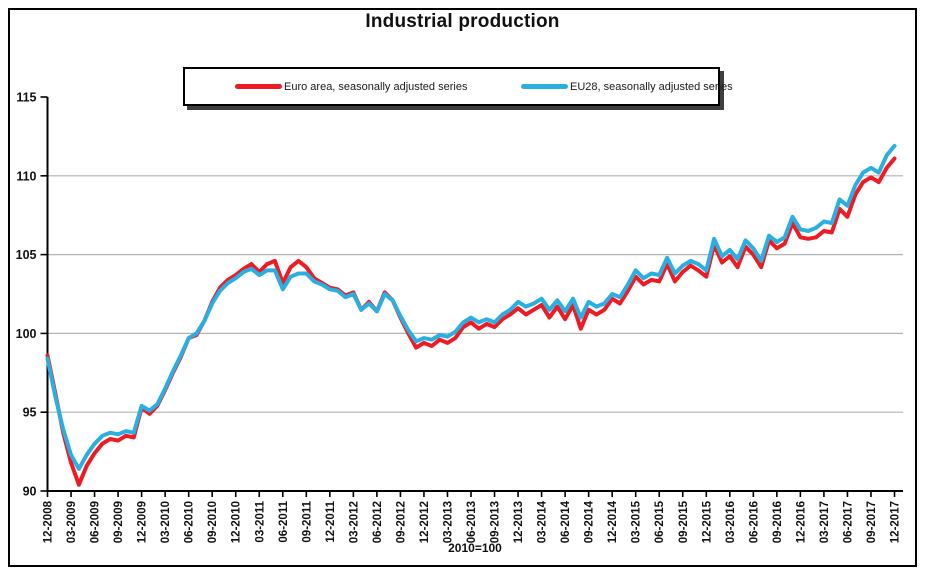 This screenshot has width=925, height=575. What do you see at coordinates (590, 521) in the screenshot?
I see `x-tick-label: 09-2014` at bounding box center [590, 521].